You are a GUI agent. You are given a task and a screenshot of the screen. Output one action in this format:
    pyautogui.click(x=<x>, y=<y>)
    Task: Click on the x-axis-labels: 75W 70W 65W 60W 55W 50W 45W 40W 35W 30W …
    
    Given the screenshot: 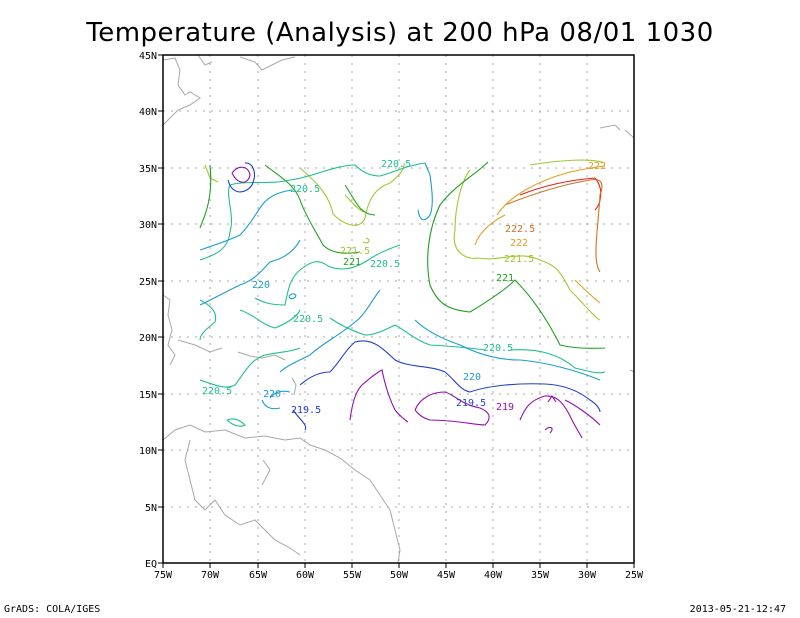 What is the action you would take?
    pyautogui.click(x=399, y=575)
    